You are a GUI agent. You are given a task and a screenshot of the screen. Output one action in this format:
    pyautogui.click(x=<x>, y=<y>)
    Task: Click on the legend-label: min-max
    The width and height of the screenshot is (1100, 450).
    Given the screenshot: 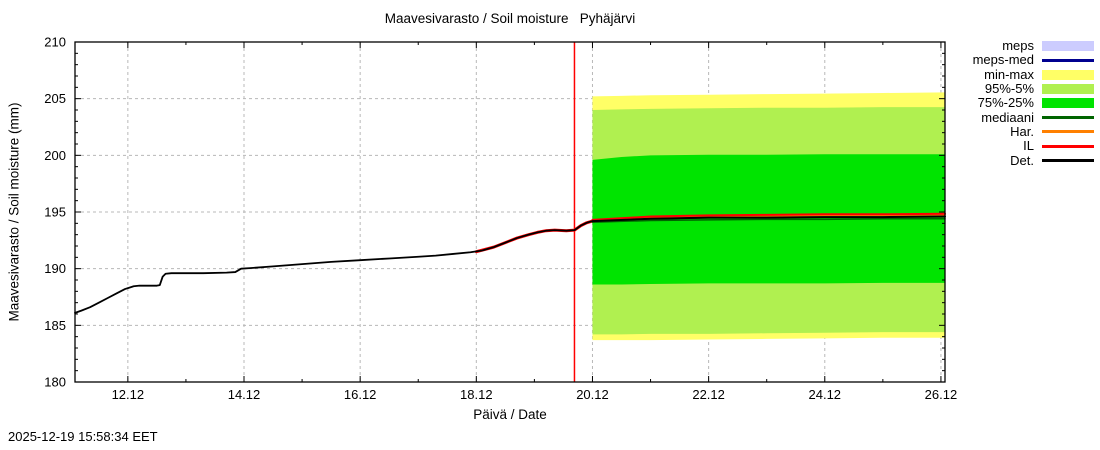 What is the action you would take?
    pyautogui.click(x=1009, y=74)
    